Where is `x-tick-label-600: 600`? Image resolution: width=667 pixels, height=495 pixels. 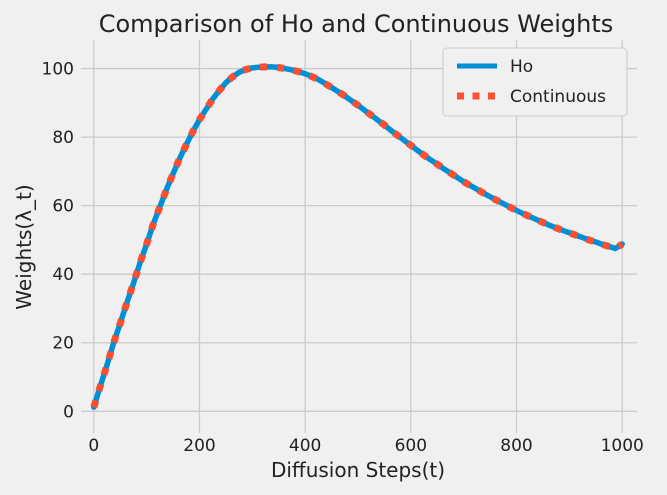 x-tick-label-600: 600 is located at coordinates (411, 446).